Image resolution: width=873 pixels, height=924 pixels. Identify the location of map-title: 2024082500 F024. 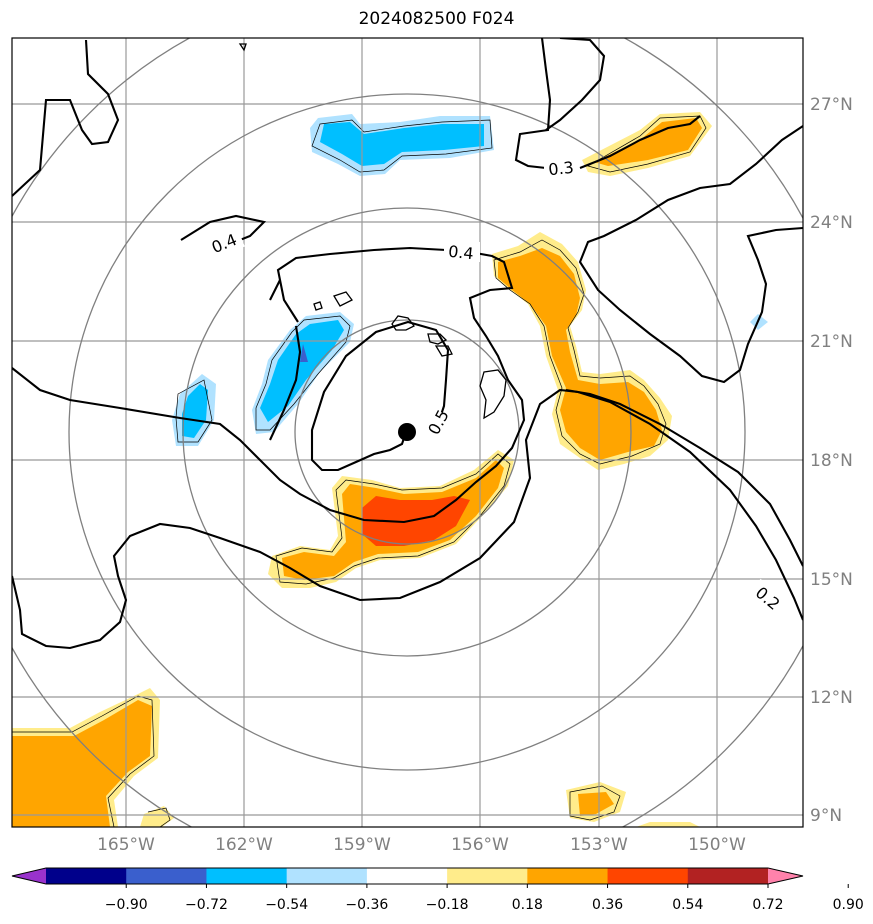
(436, 19).